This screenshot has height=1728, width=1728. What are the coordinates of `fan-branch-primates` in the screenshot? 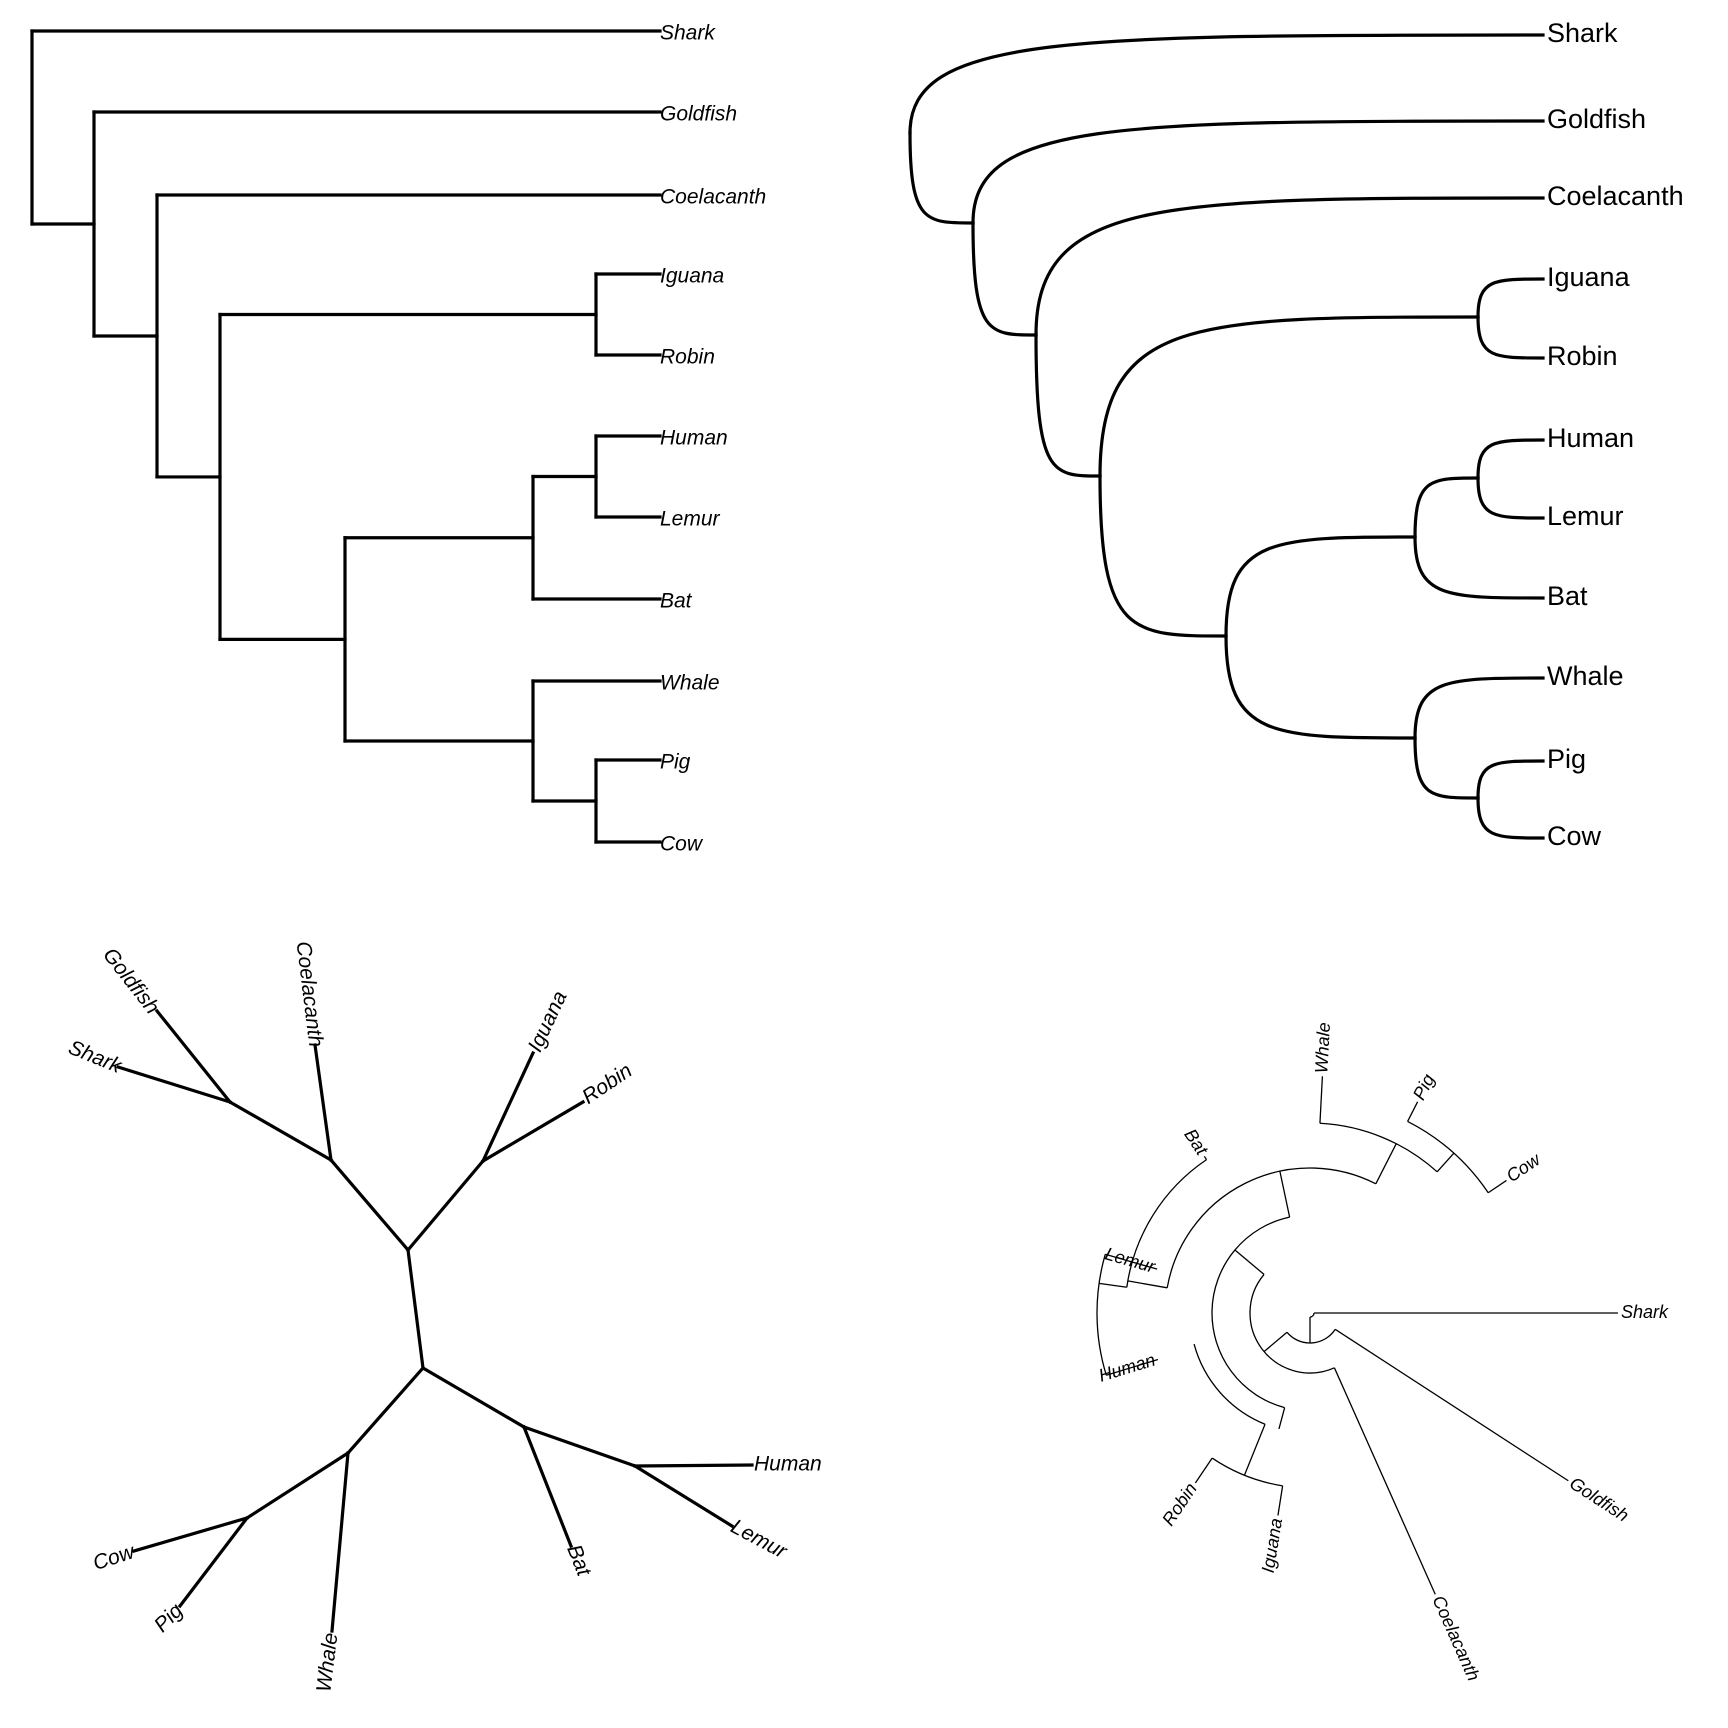 It's located at (1112, 1285).